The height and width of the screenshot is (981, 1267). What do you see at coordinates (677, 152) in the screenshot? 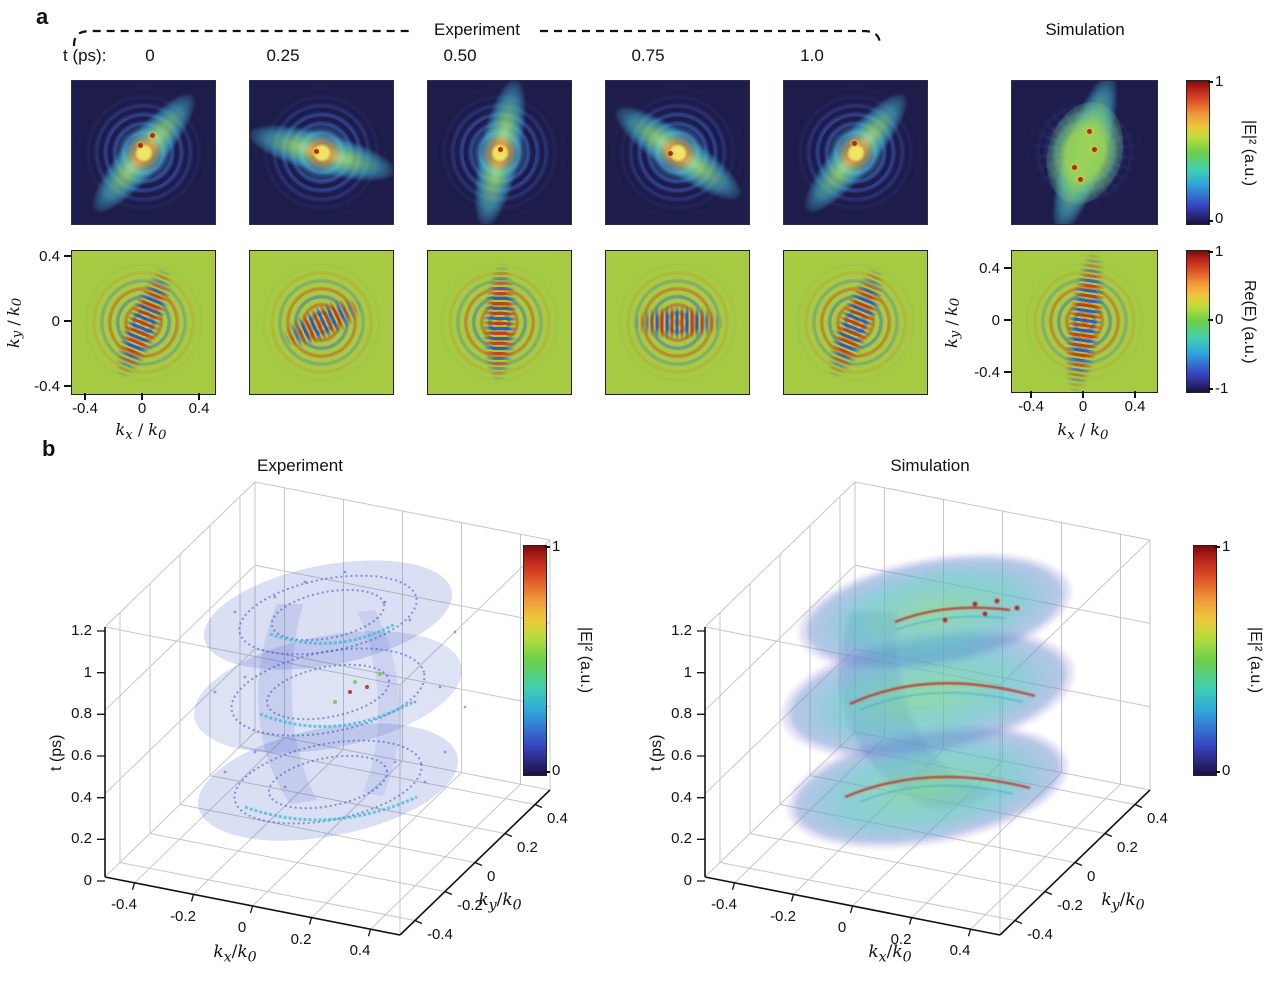
I see `intensity-map-t075` at bounding box center [677, 152].